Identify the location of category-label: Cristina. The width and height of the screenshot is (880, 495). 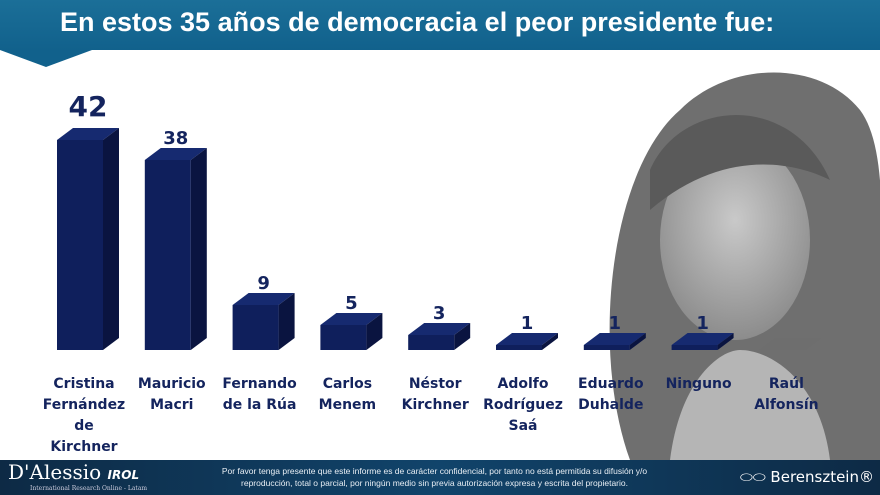
(83, 384).